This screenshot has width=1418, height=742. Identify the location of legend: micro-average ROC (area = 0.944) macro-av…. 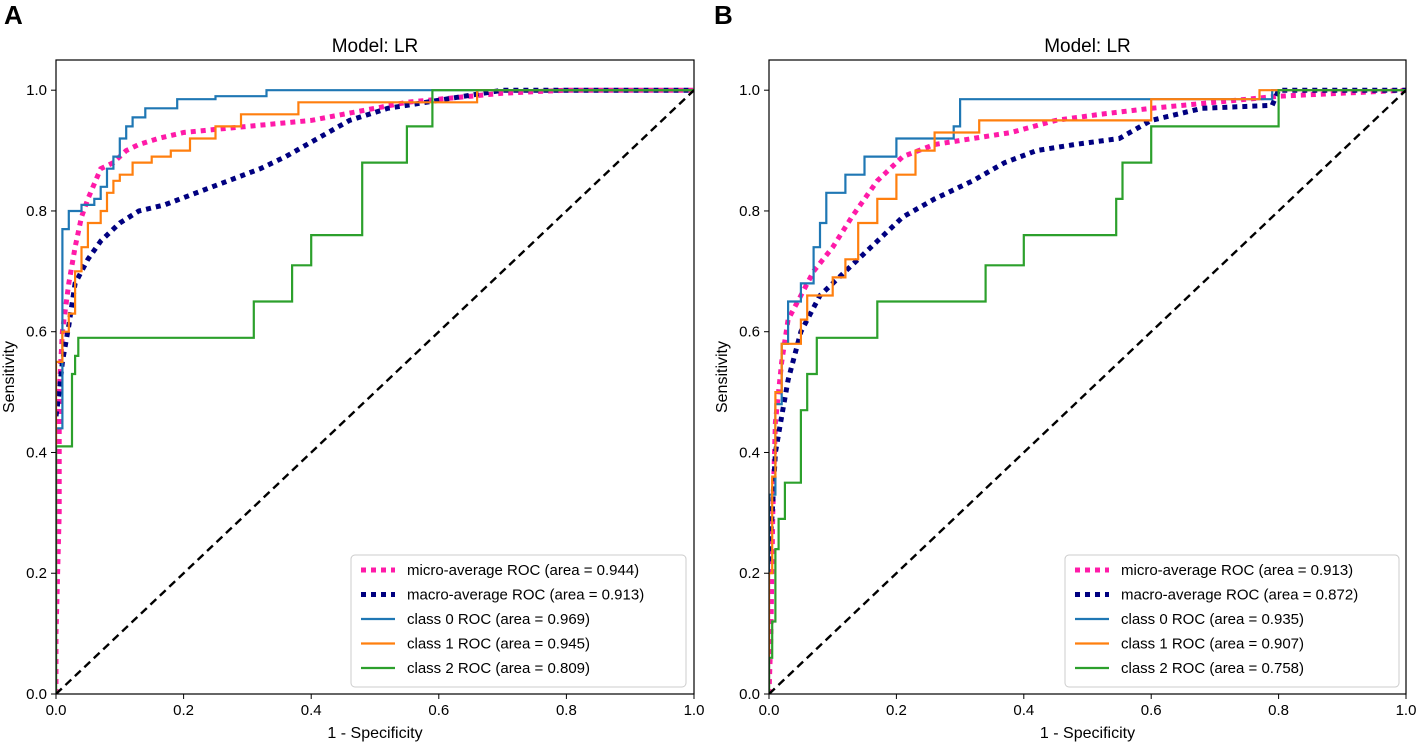
(518, 621).